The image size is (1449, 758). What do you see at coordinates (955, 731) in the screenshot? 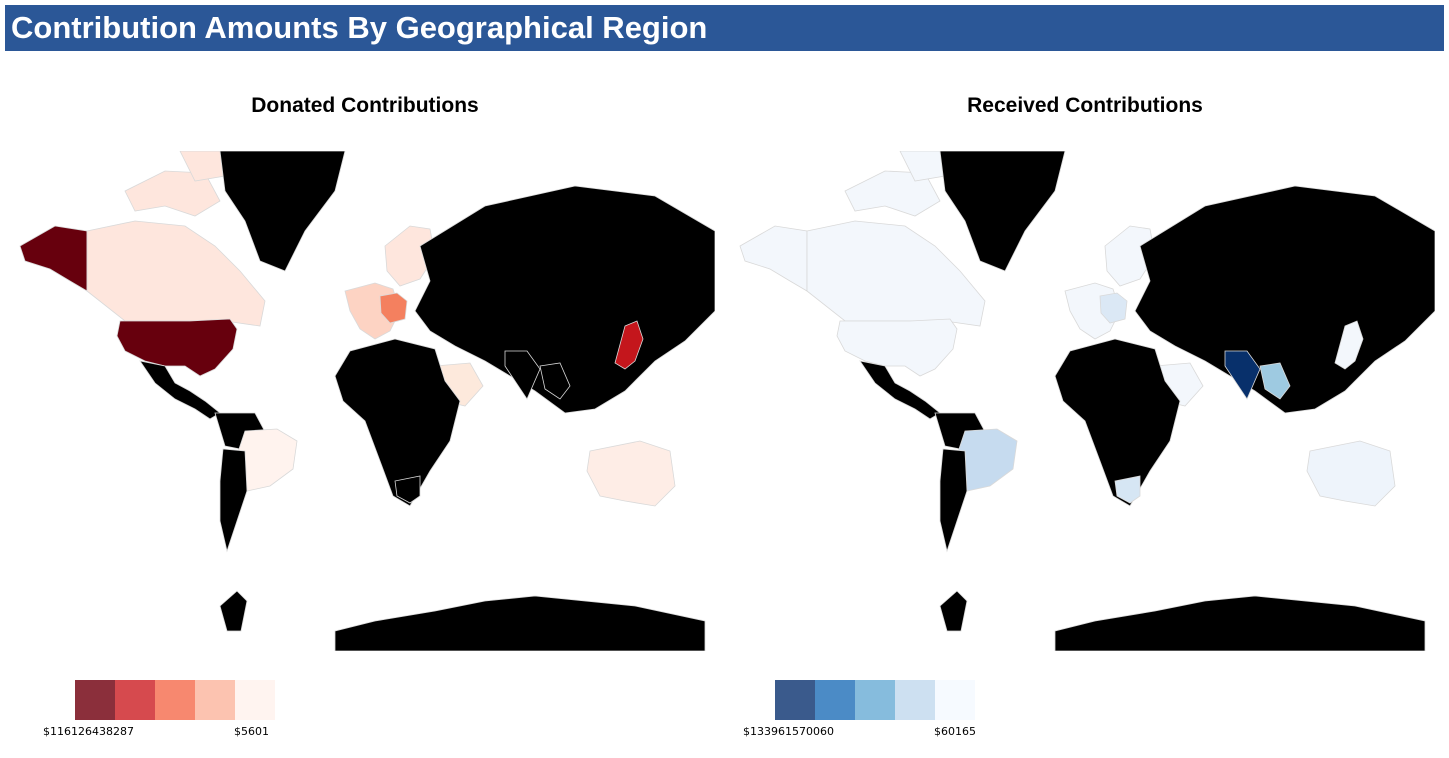
I see `received-legend-min-label: $60165` at bounding box center [955, 731].